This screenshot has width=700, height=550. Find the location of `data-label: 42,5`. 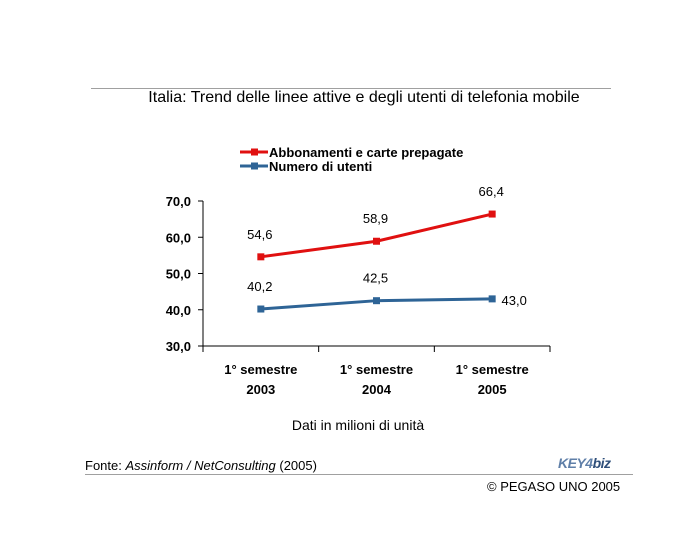

data-label: 42,5 is located at coordinates (375, 278).